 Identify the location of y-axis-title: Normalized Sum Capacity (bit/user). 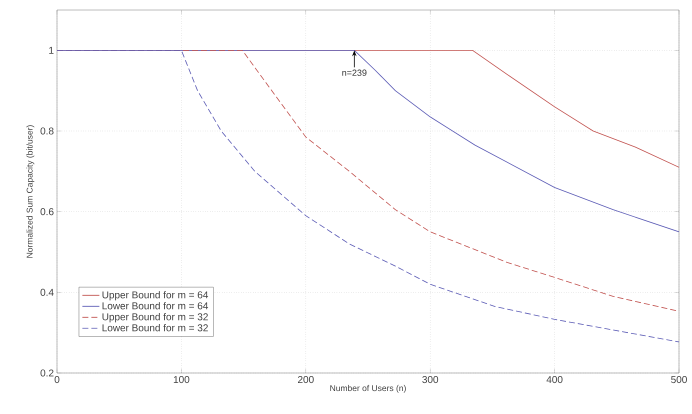
(30, 191).